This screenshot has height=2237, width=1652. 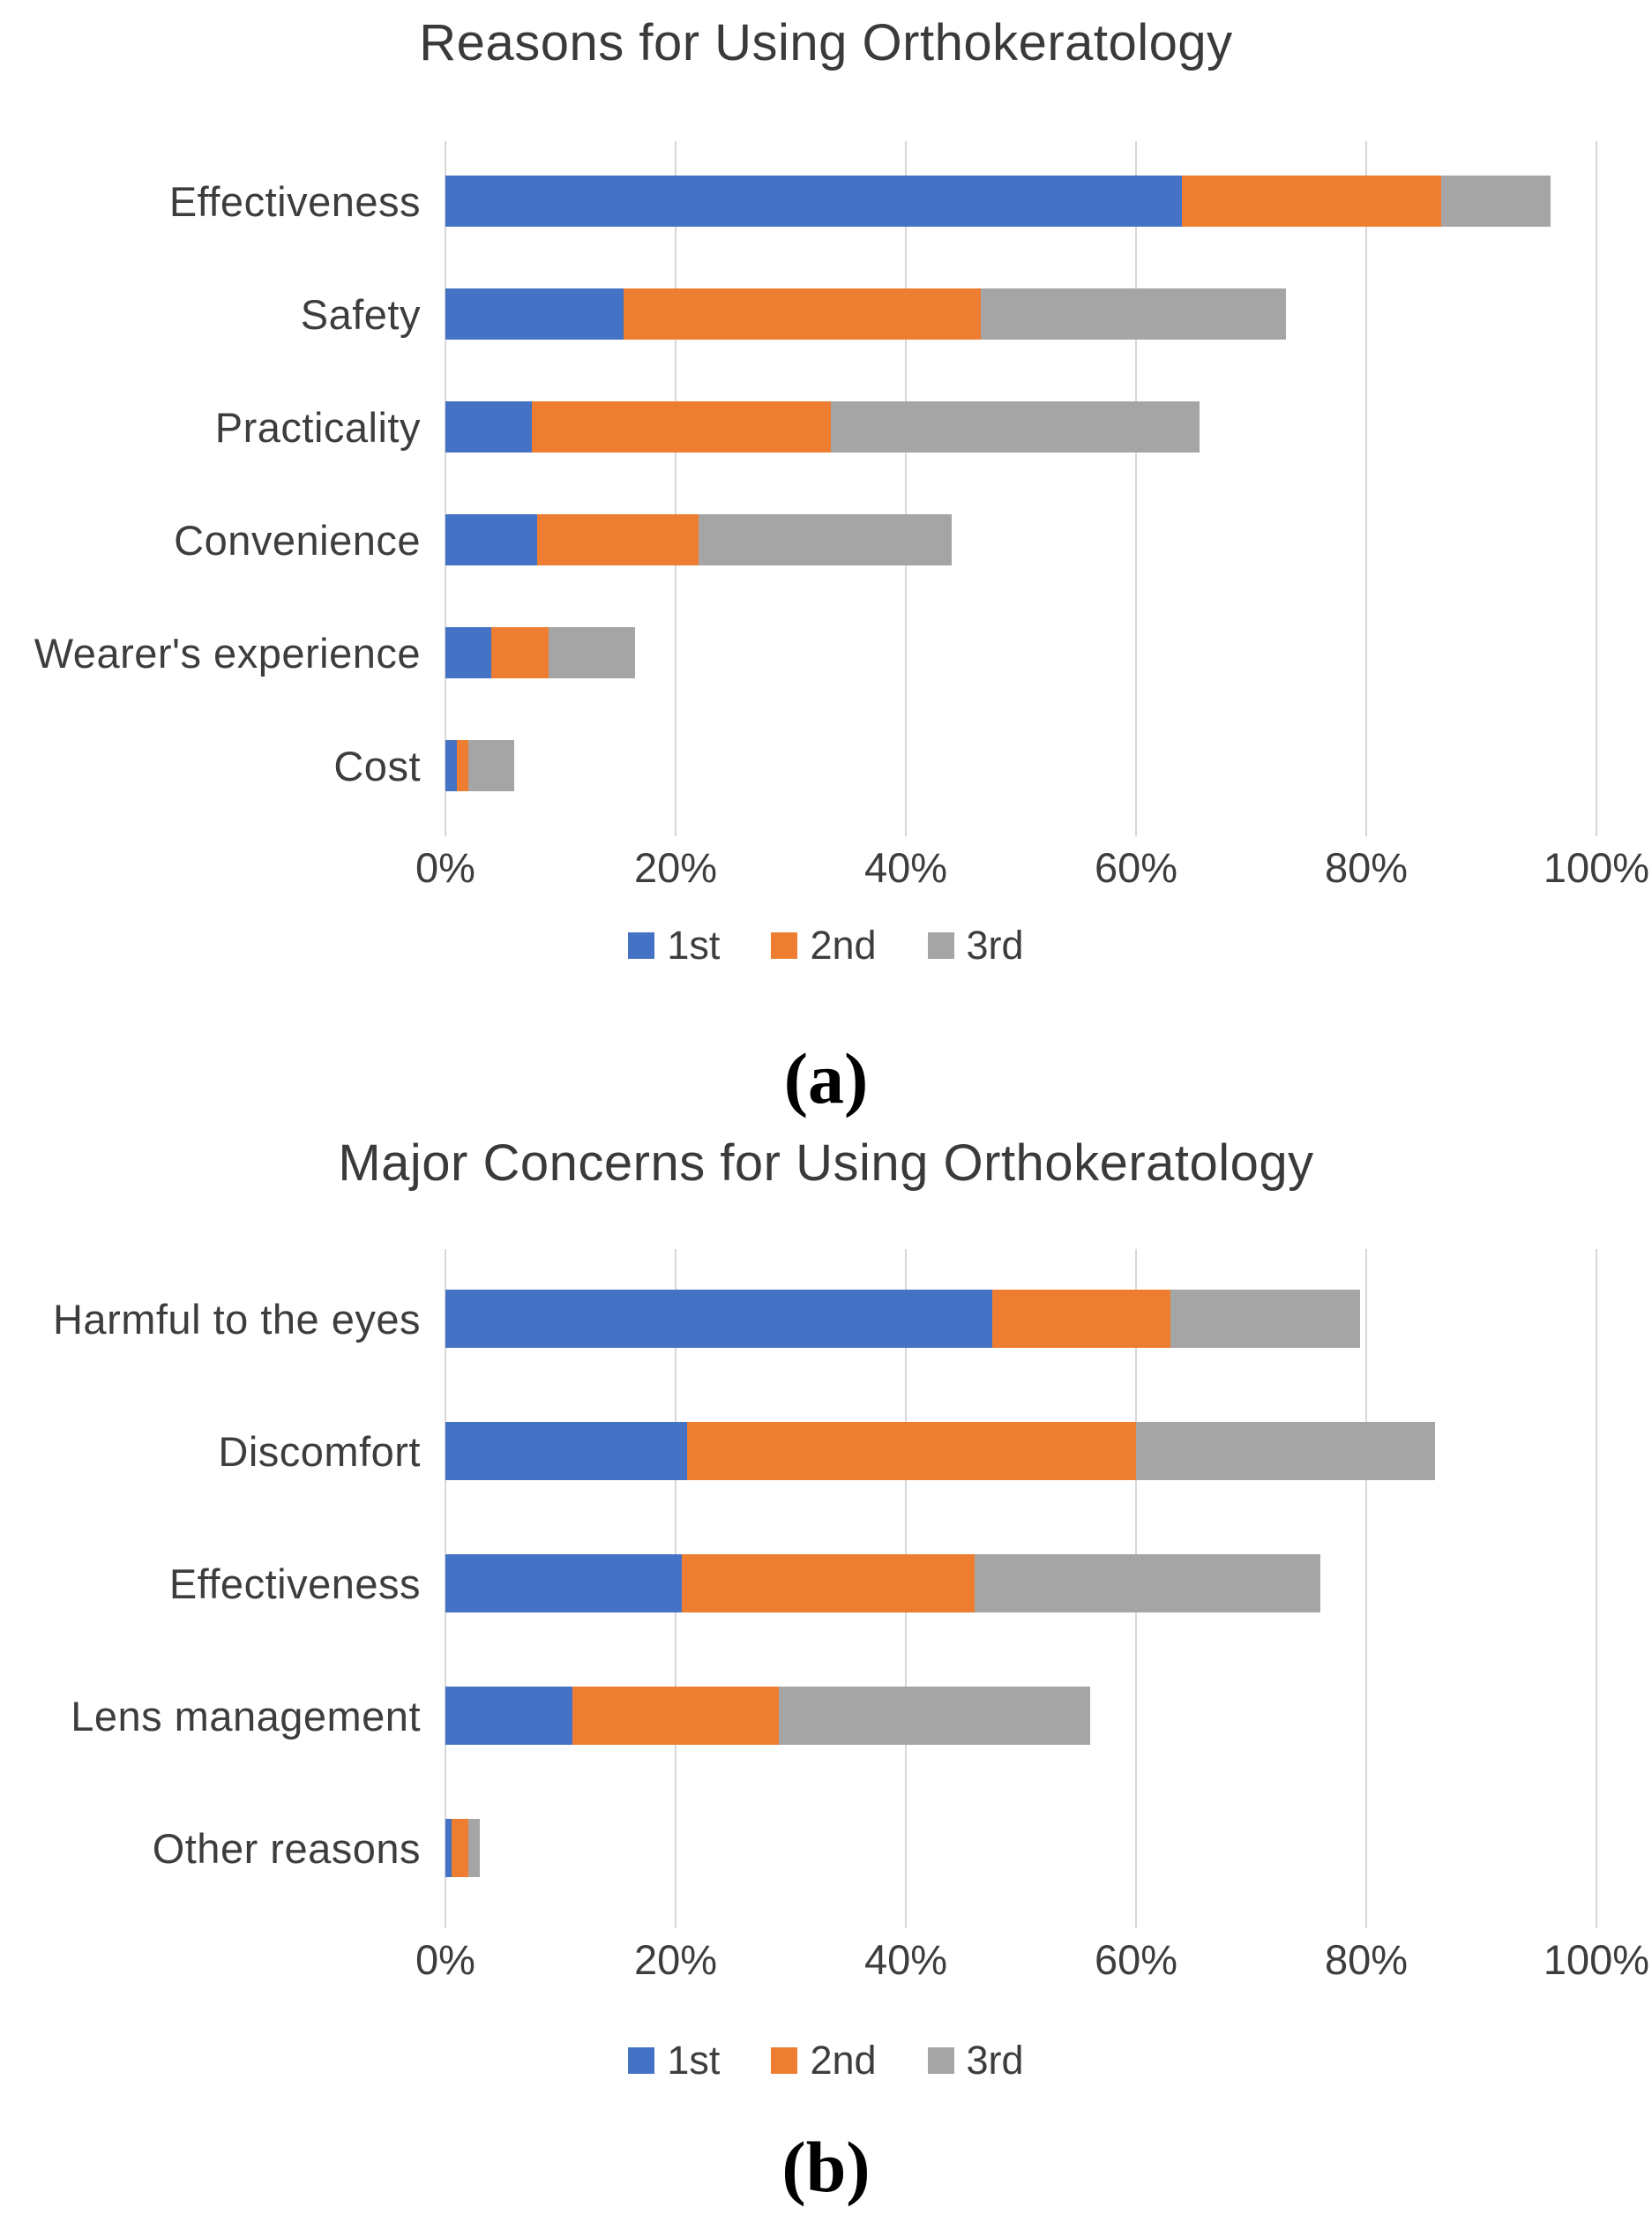 I want to click on bar-row: Other reasons, so click(x=874, y=1848).